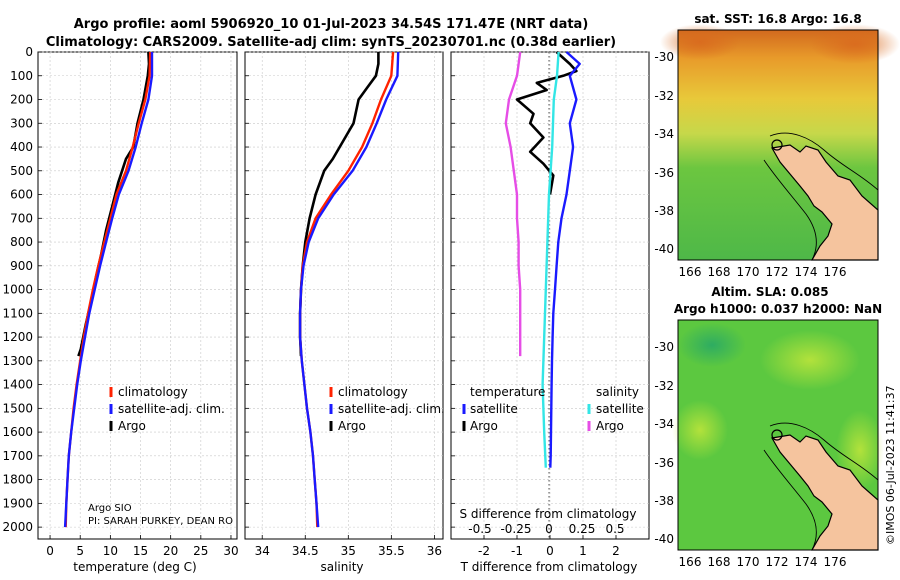 This screenshot has width=900, height=580. Describe the element at coordinates (17, 480) in the screenshot. I see `y-tick-label: 1800` at that location.